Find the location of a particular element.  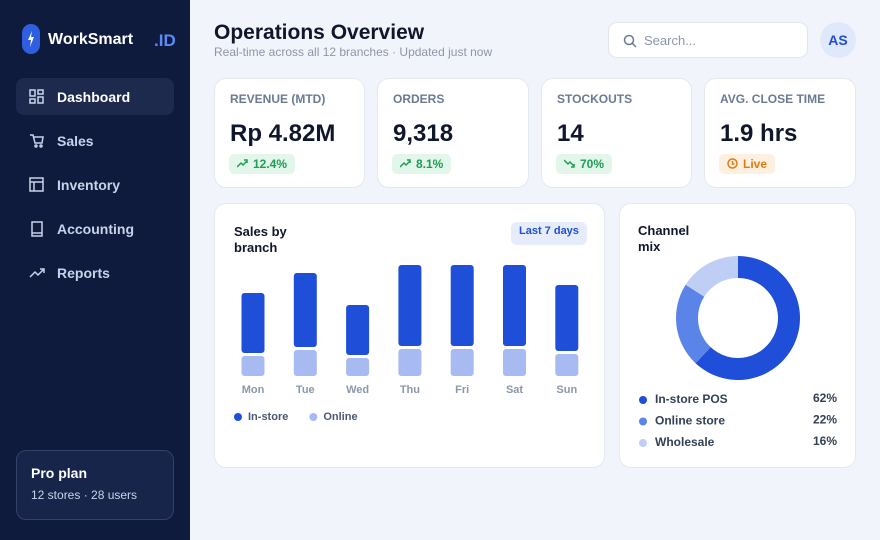

x-tick-label: Tue is located at coordinates (305, 390).